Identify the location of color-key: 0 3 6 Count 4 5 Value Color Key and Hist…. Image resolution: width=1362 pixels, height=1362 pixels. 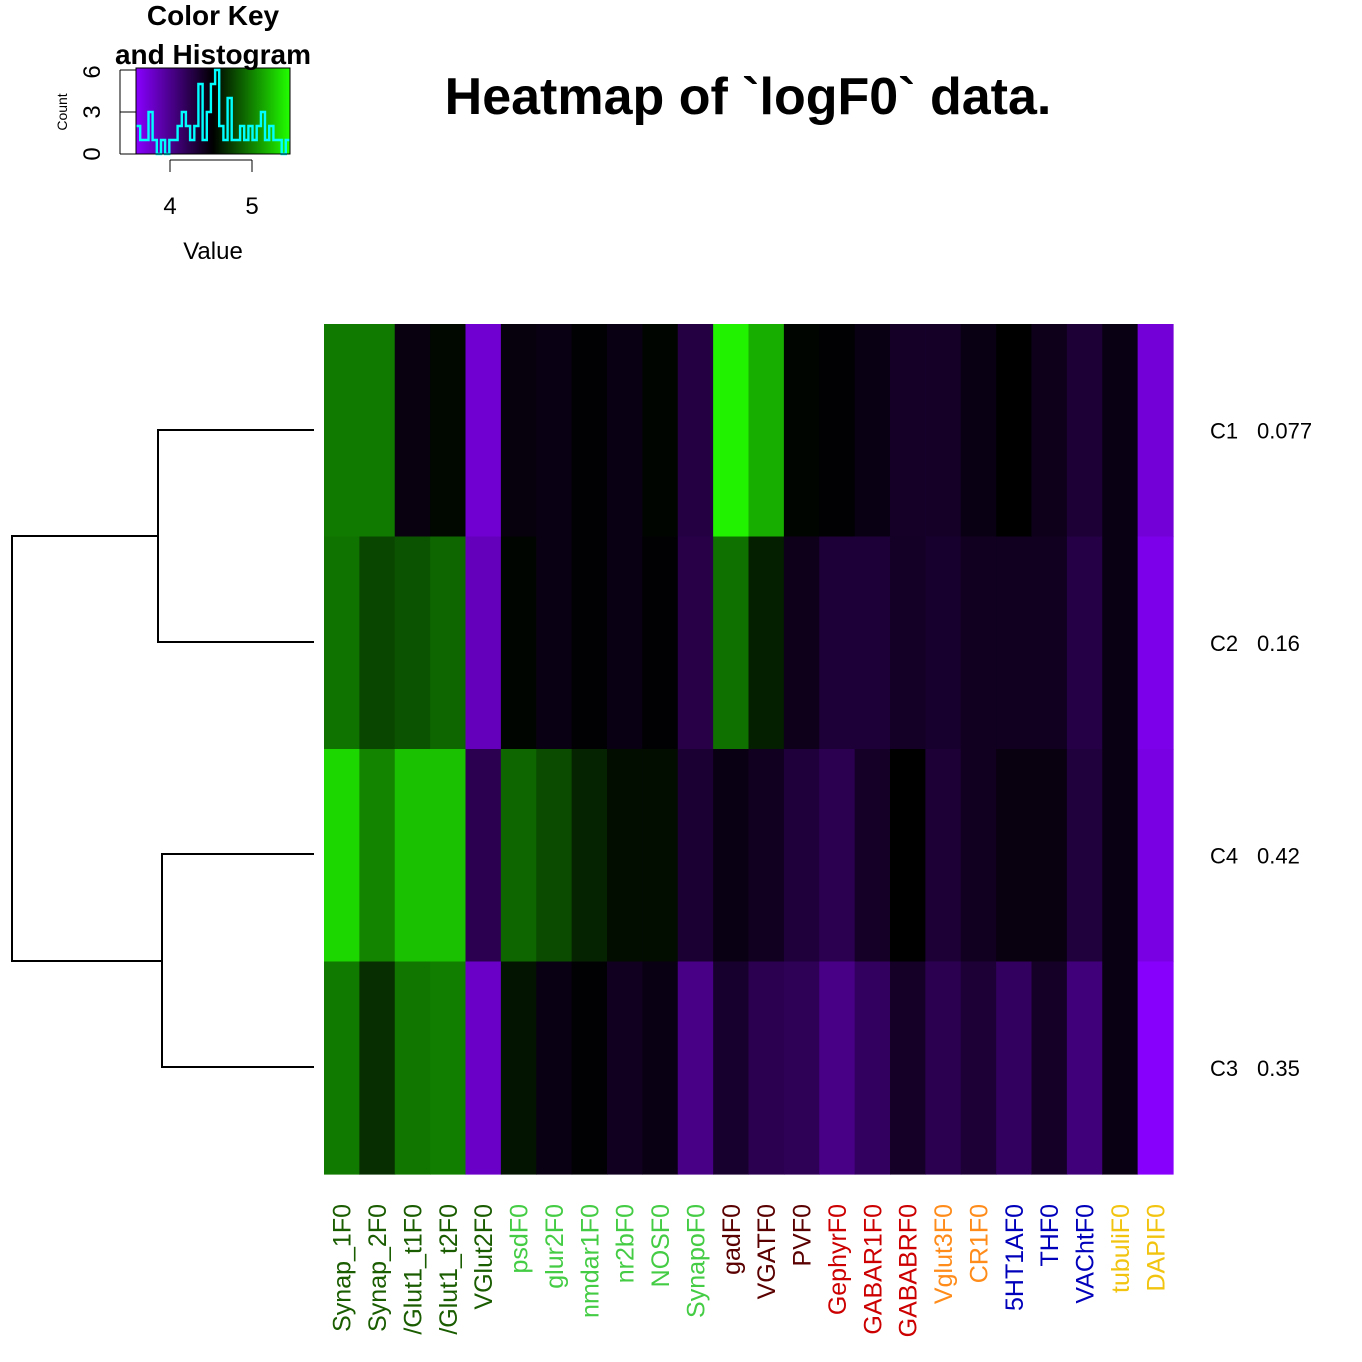
(182, 132).